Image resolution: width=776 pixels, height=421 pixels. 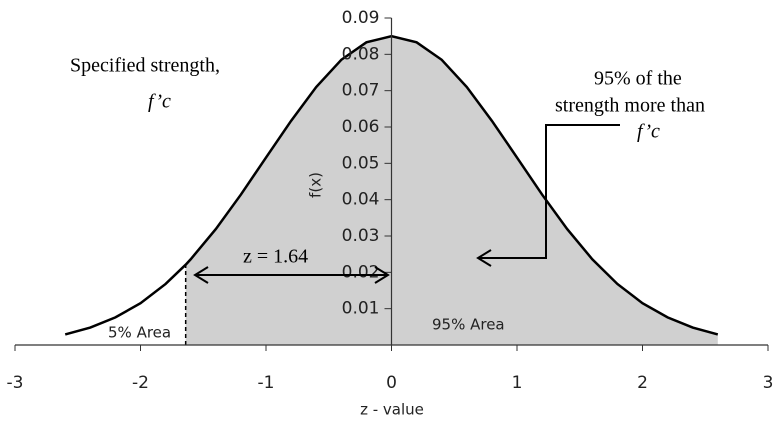 I want to click on y-tick-label: 0.04, so click(x=361, y=200).